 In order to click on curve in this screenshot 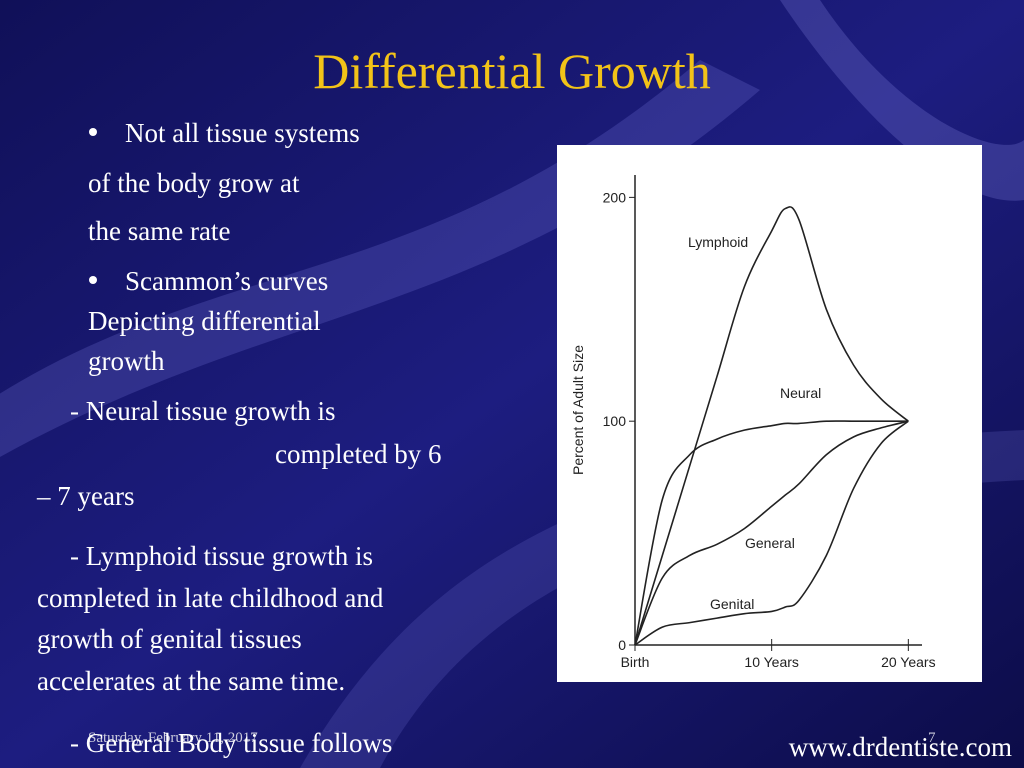, I will do `click(771, 533)`.